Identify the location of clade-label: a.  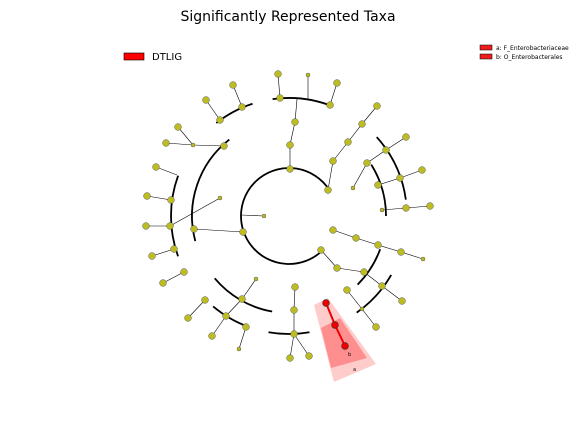
(354, 370).